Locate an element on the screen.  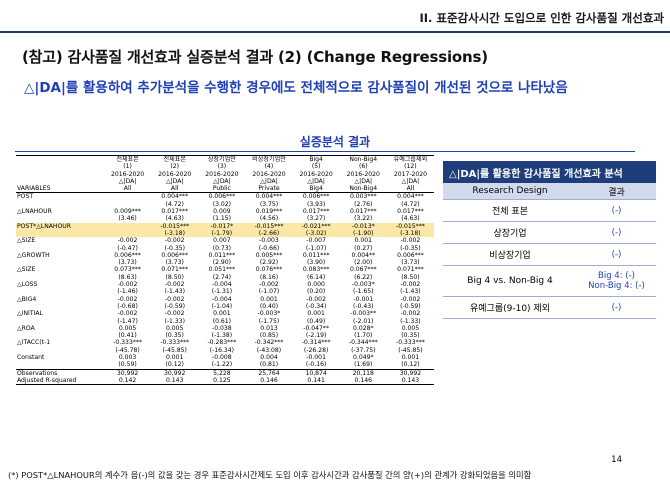
value-cell: (8.63) is located at coordinates (127, 277).